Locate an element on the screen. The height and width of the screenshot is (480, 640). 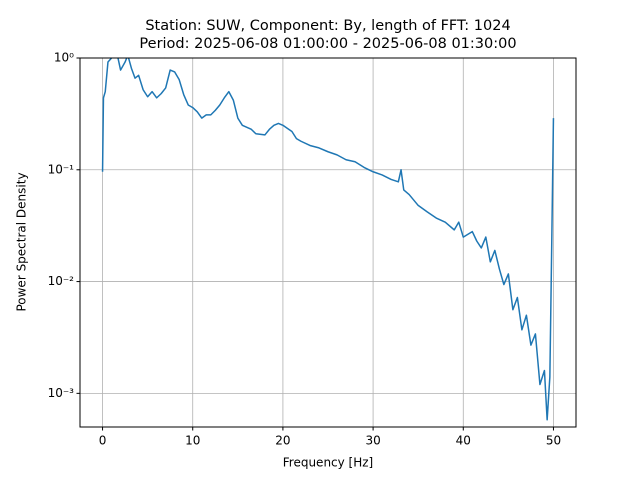
y-tick-label: 10⁻² is located at coordinates (61, 281).